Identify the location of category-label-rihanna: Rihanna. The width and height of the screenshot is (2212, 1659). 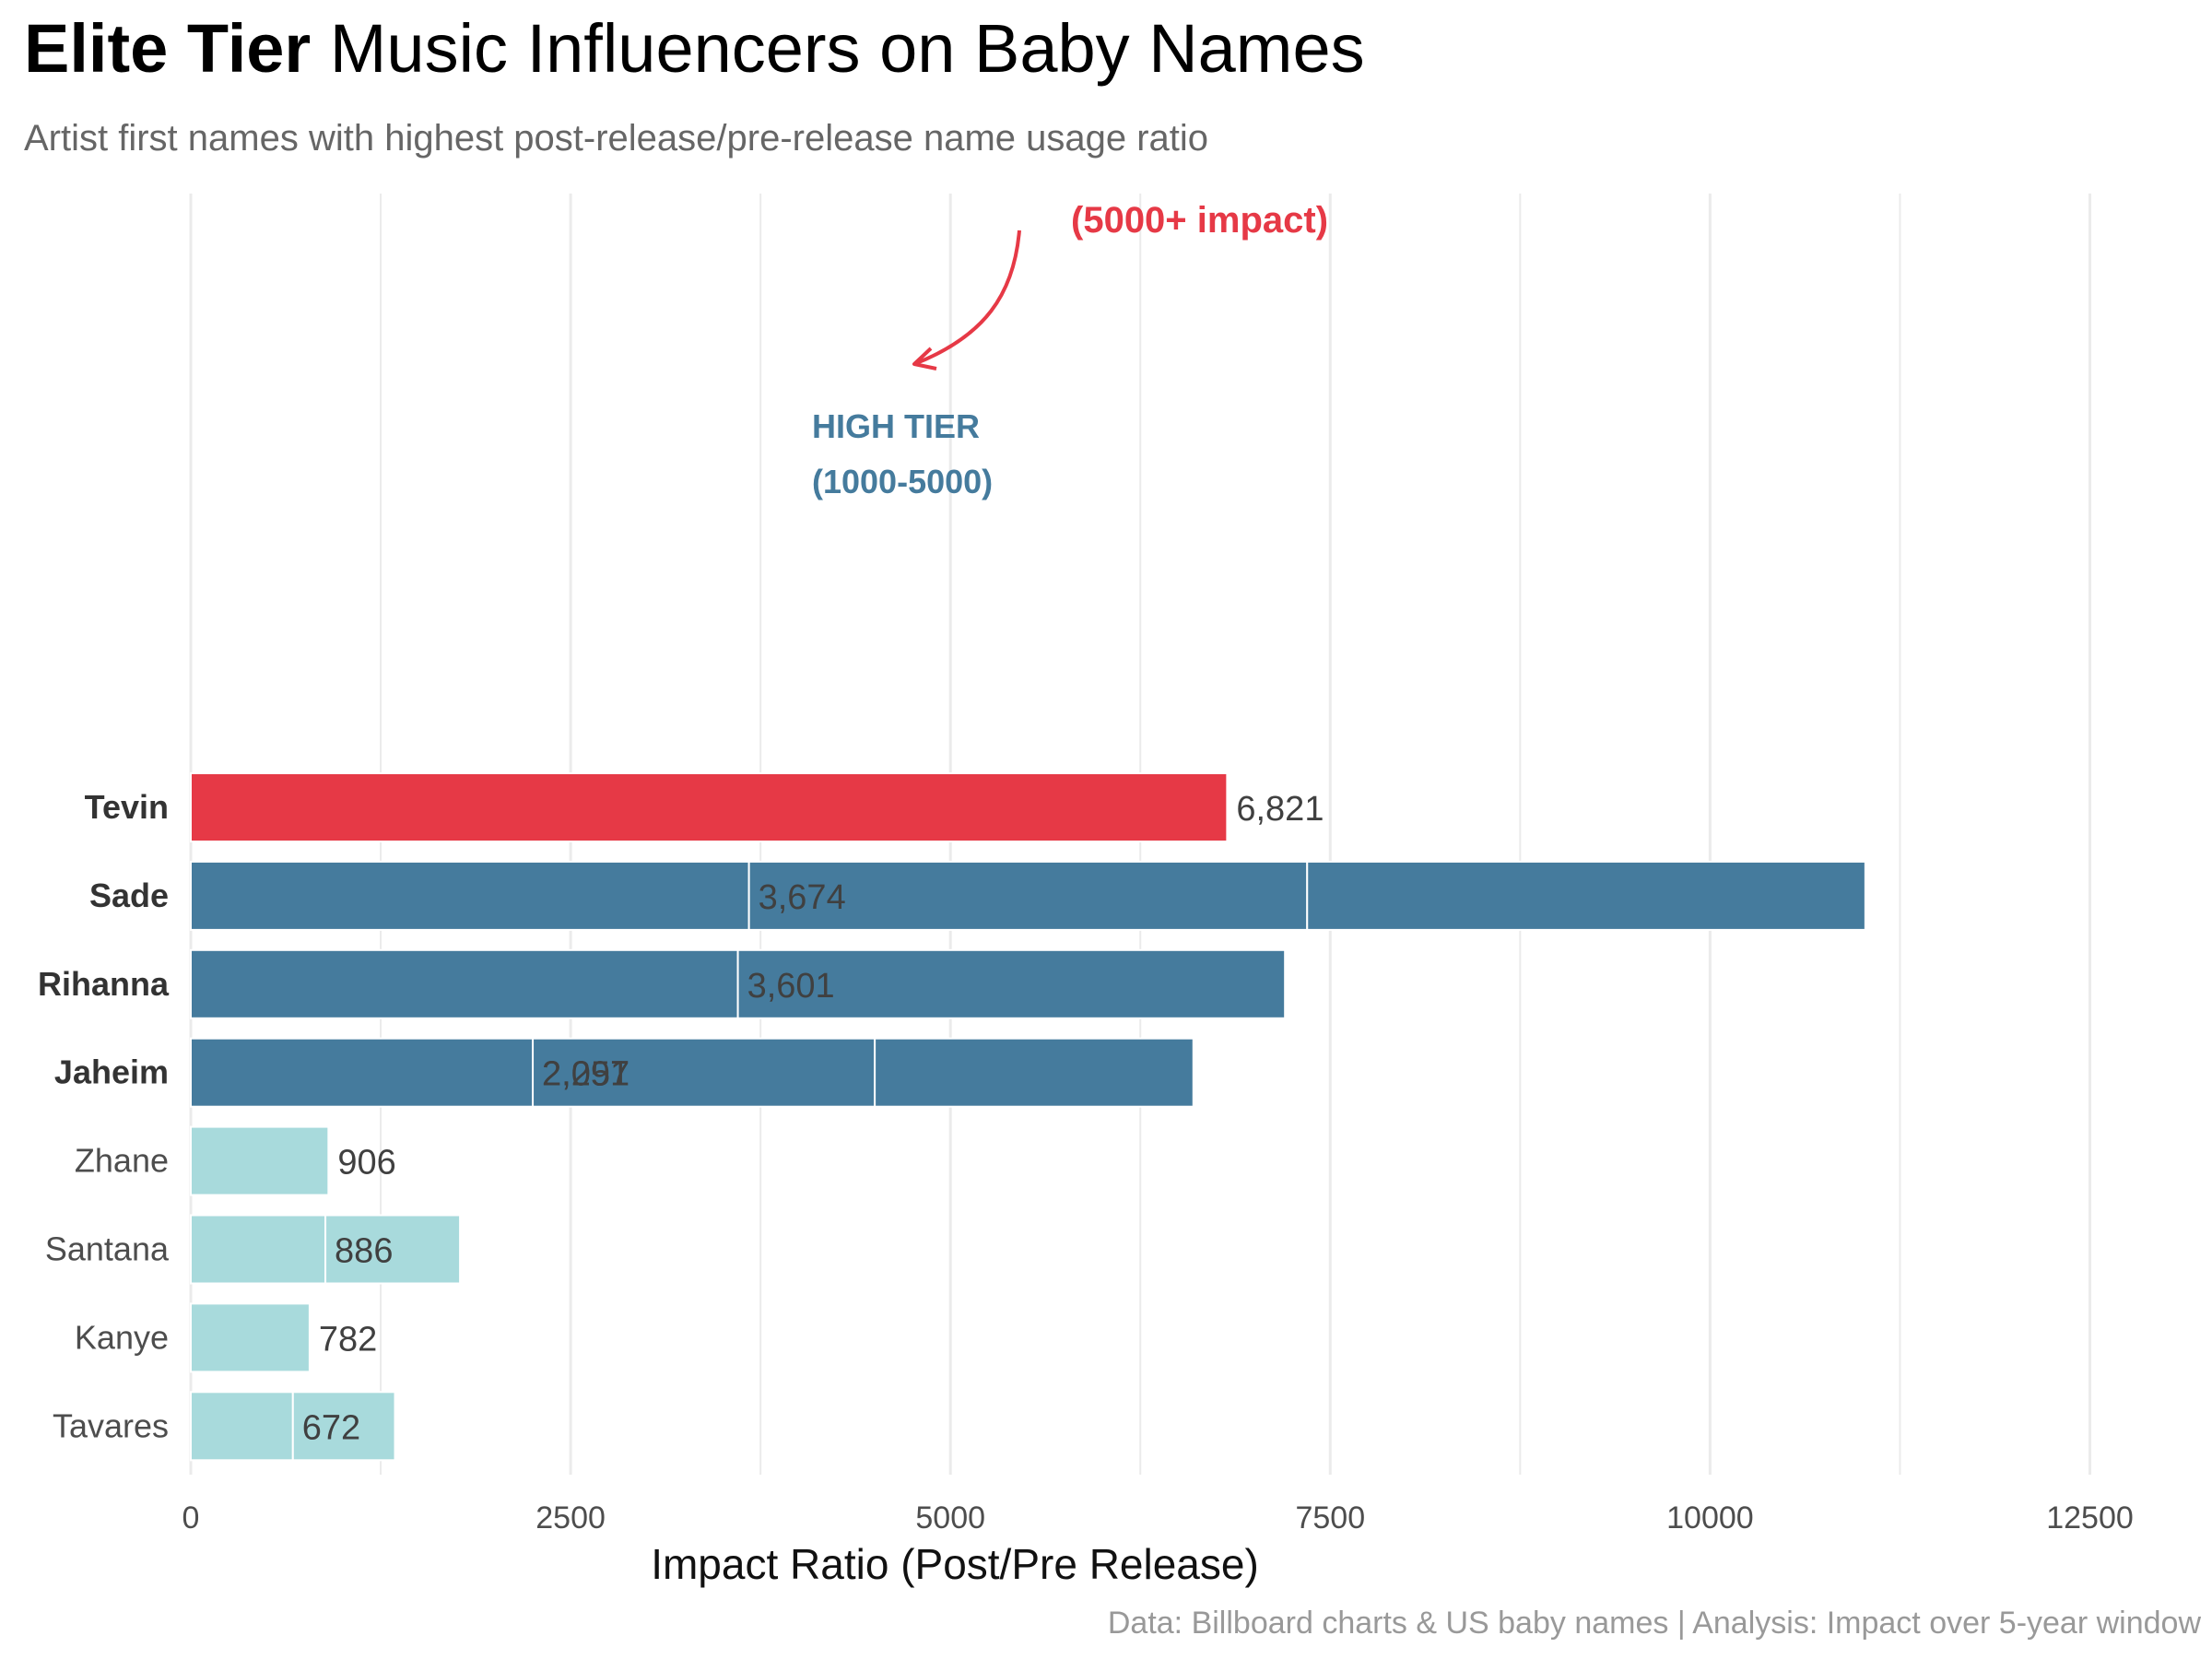
(104, 984).